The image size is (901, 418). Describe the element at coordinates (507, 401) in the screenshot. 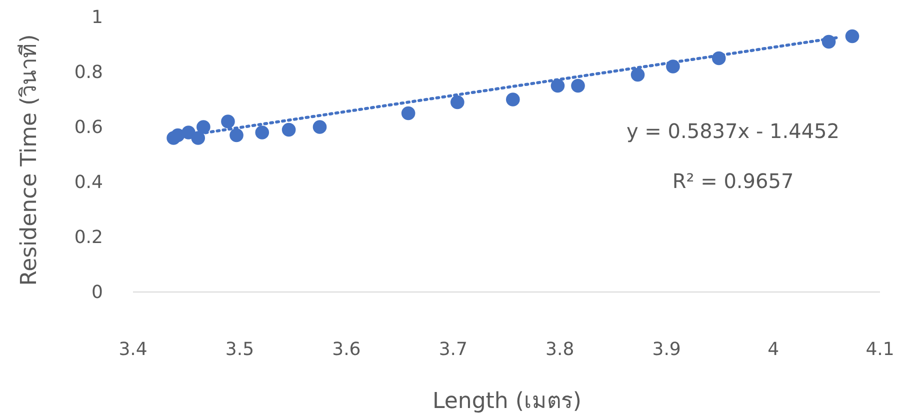

I see `x-axis-title: Length (เมตร)` at that location.